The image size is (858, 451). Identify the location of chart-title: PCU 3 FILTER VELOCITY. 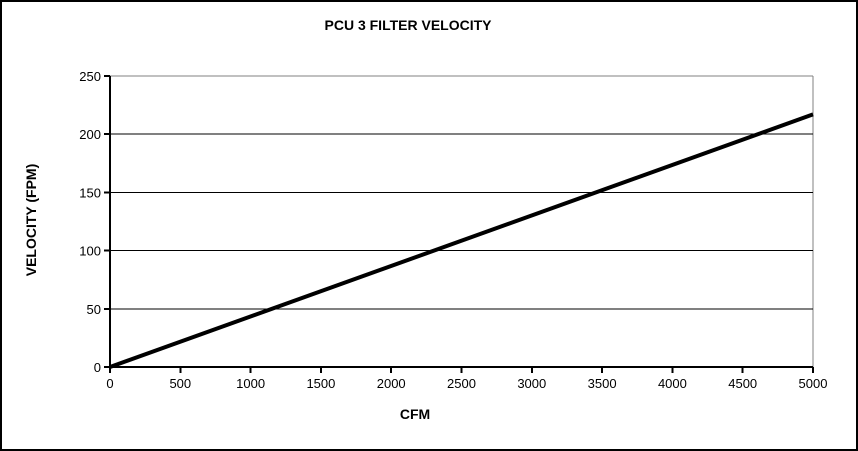
(408, 25).